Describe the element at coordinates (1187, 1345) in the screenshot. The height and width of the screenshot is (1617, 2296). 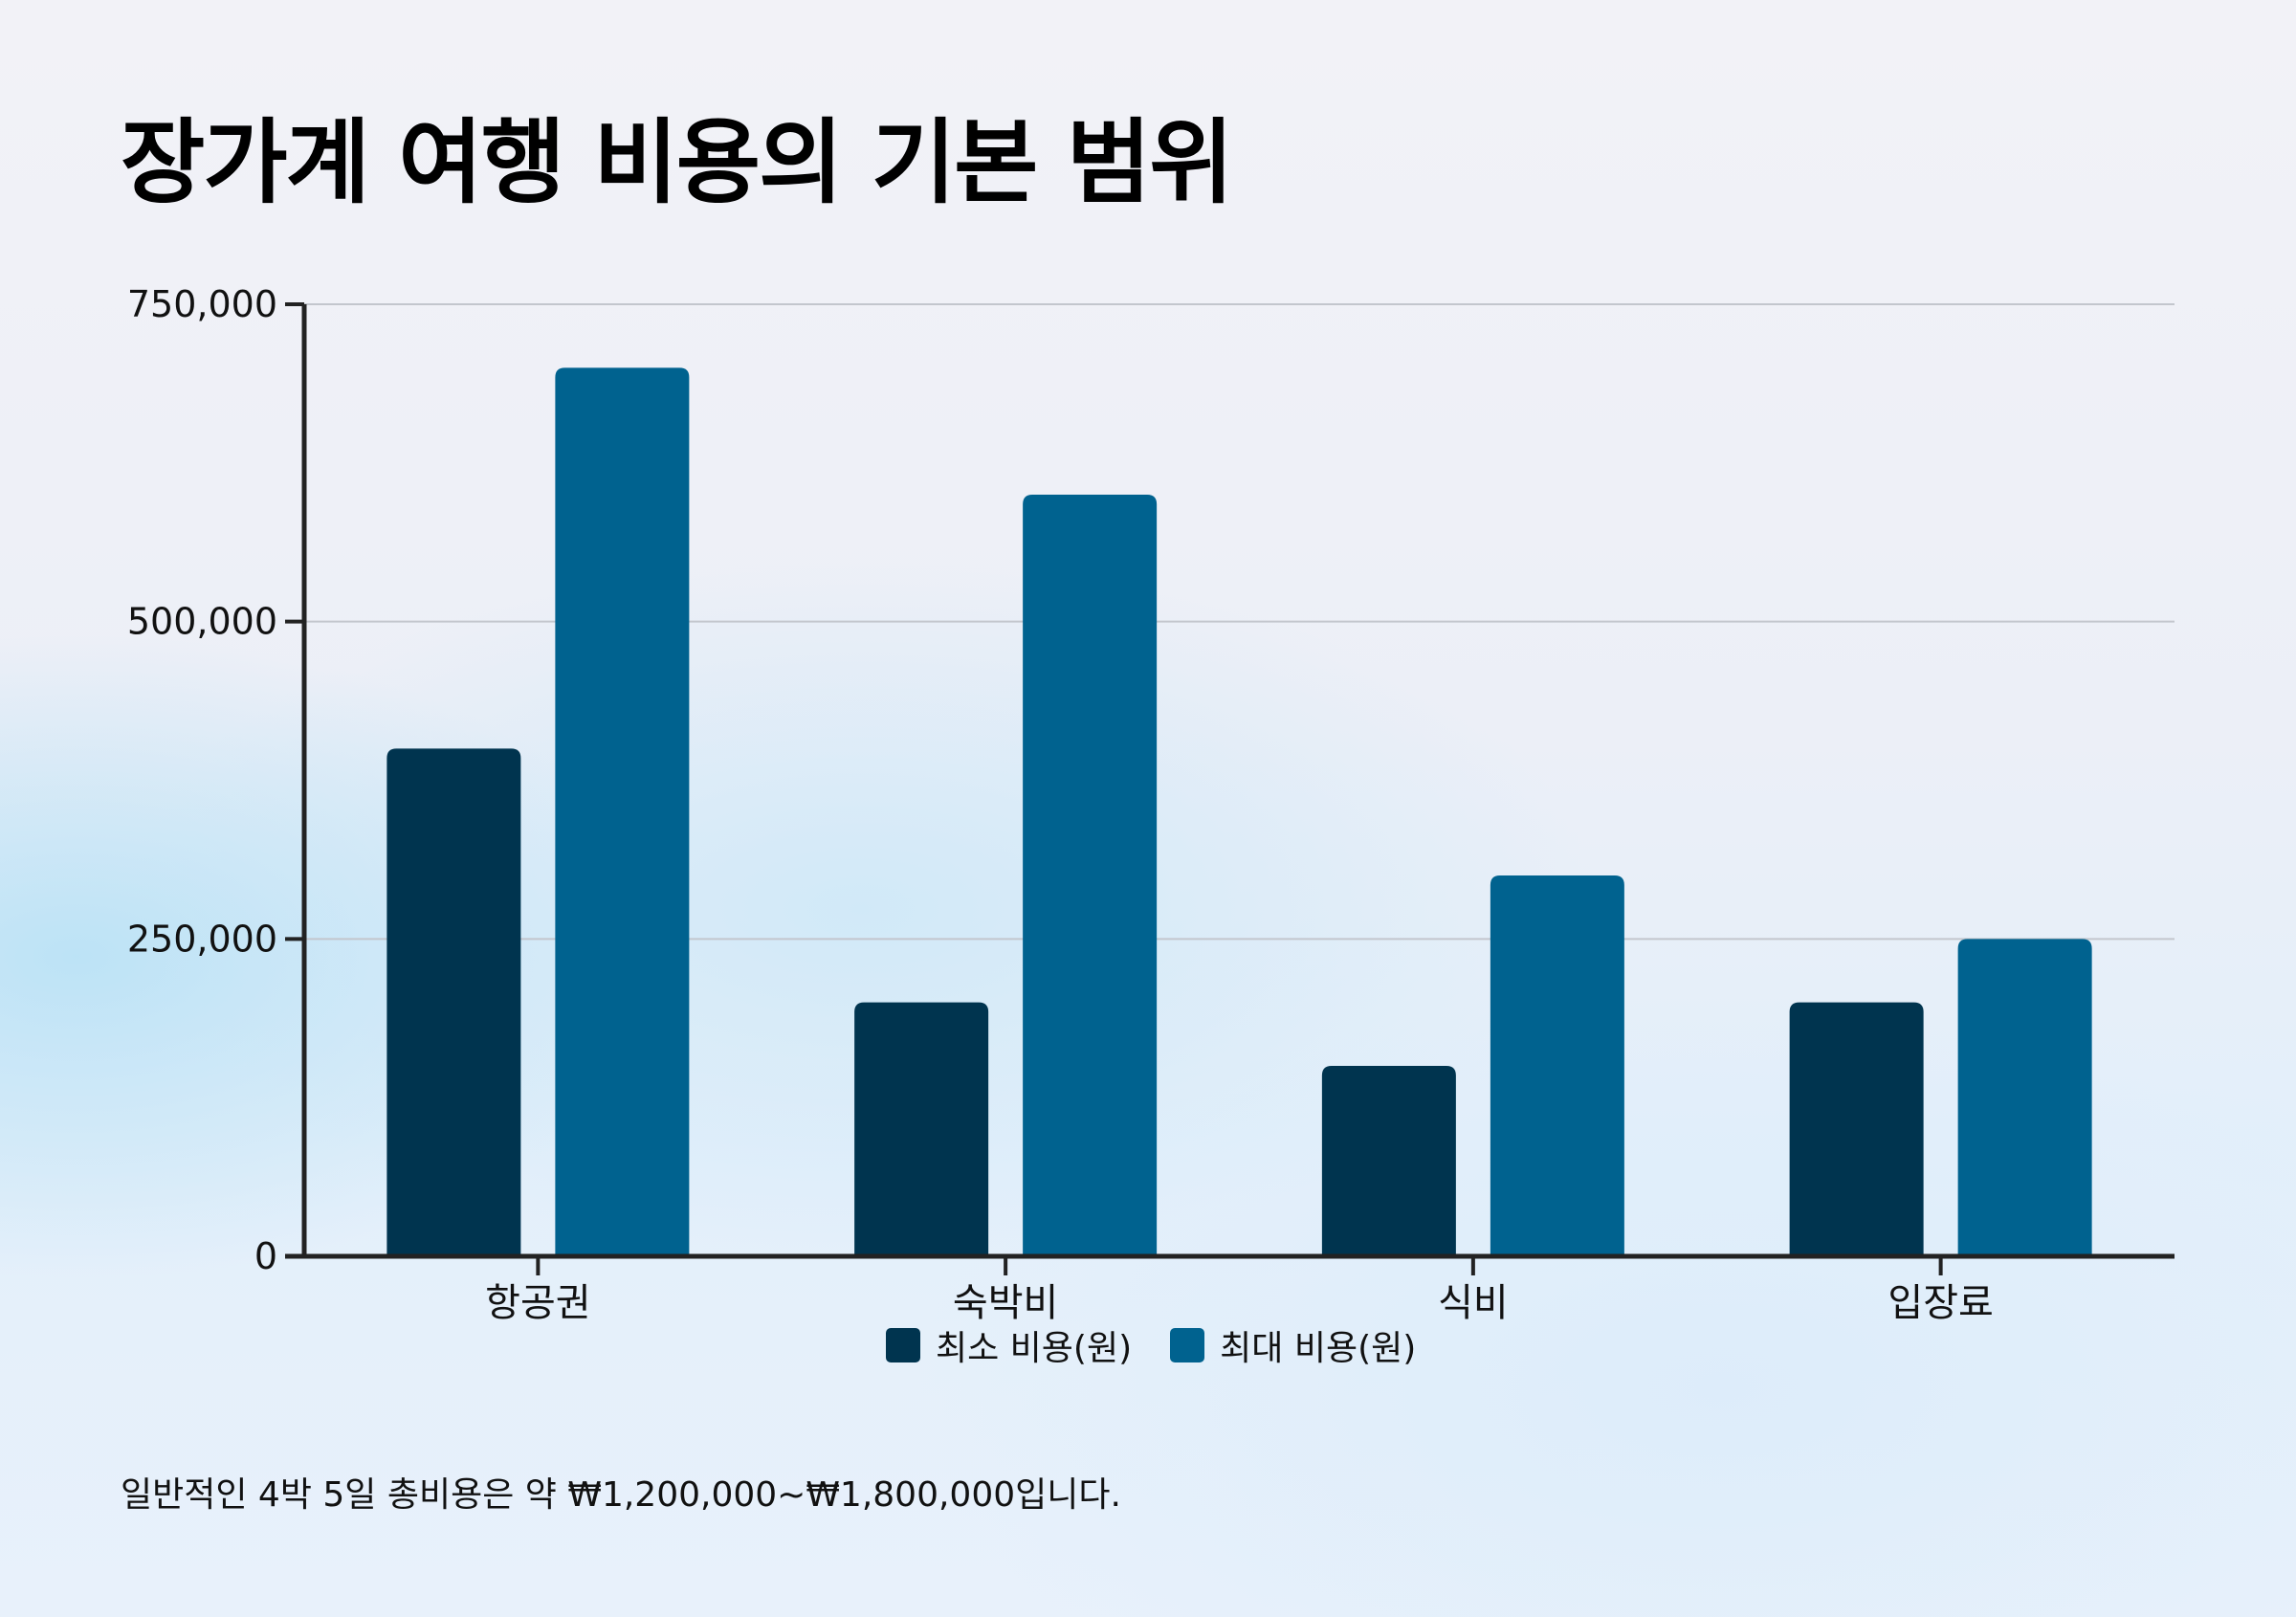
I see `legend-swatch-max` at that location.